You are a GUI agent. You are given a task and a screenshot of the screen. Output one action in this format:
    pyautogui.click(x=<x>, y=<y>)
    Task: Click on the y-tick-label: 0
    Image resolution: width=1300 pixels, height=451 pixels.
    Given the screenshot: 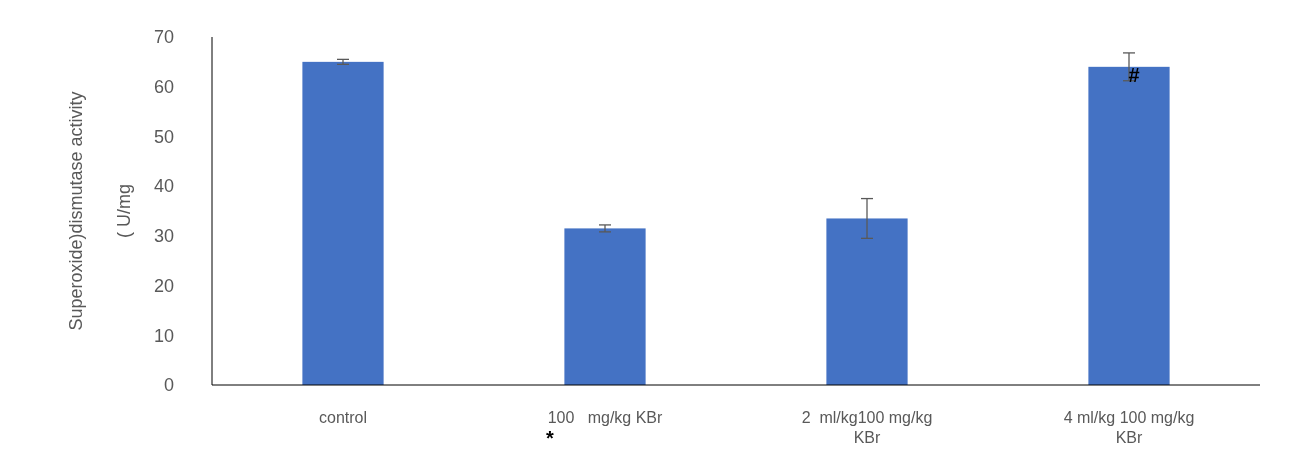 What is the action you would take?
    pyautogui.click(x=168, y=385)
    